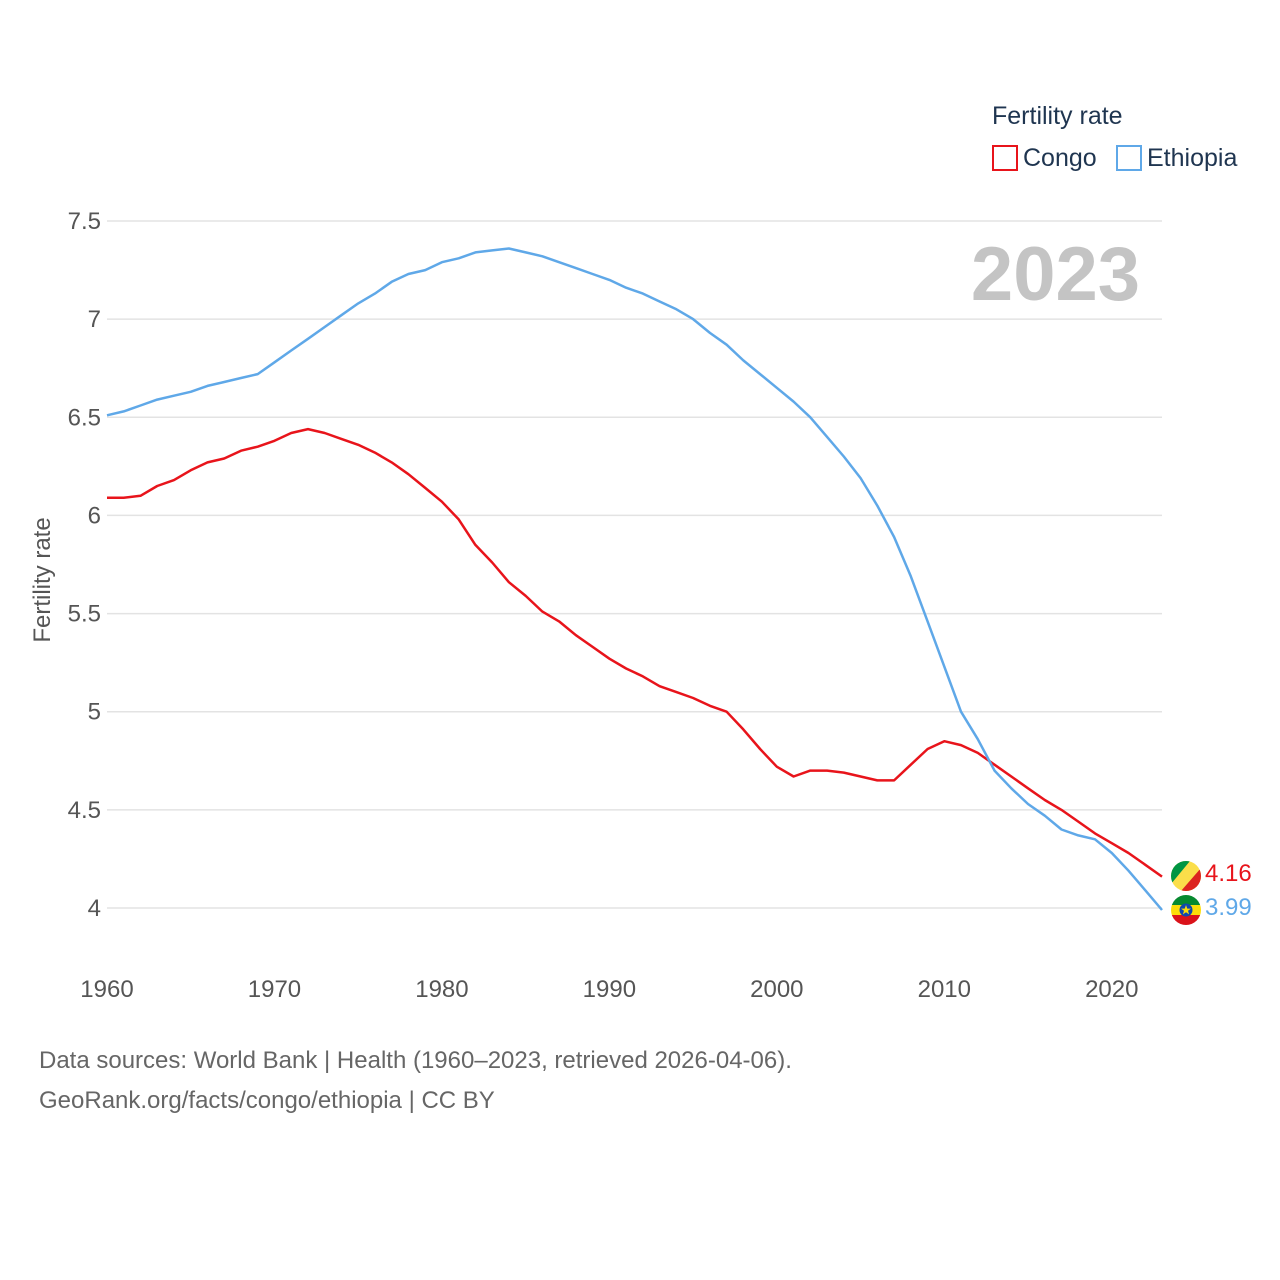  I want to click on legend-title: Fertility rate, so click(1057, 116).